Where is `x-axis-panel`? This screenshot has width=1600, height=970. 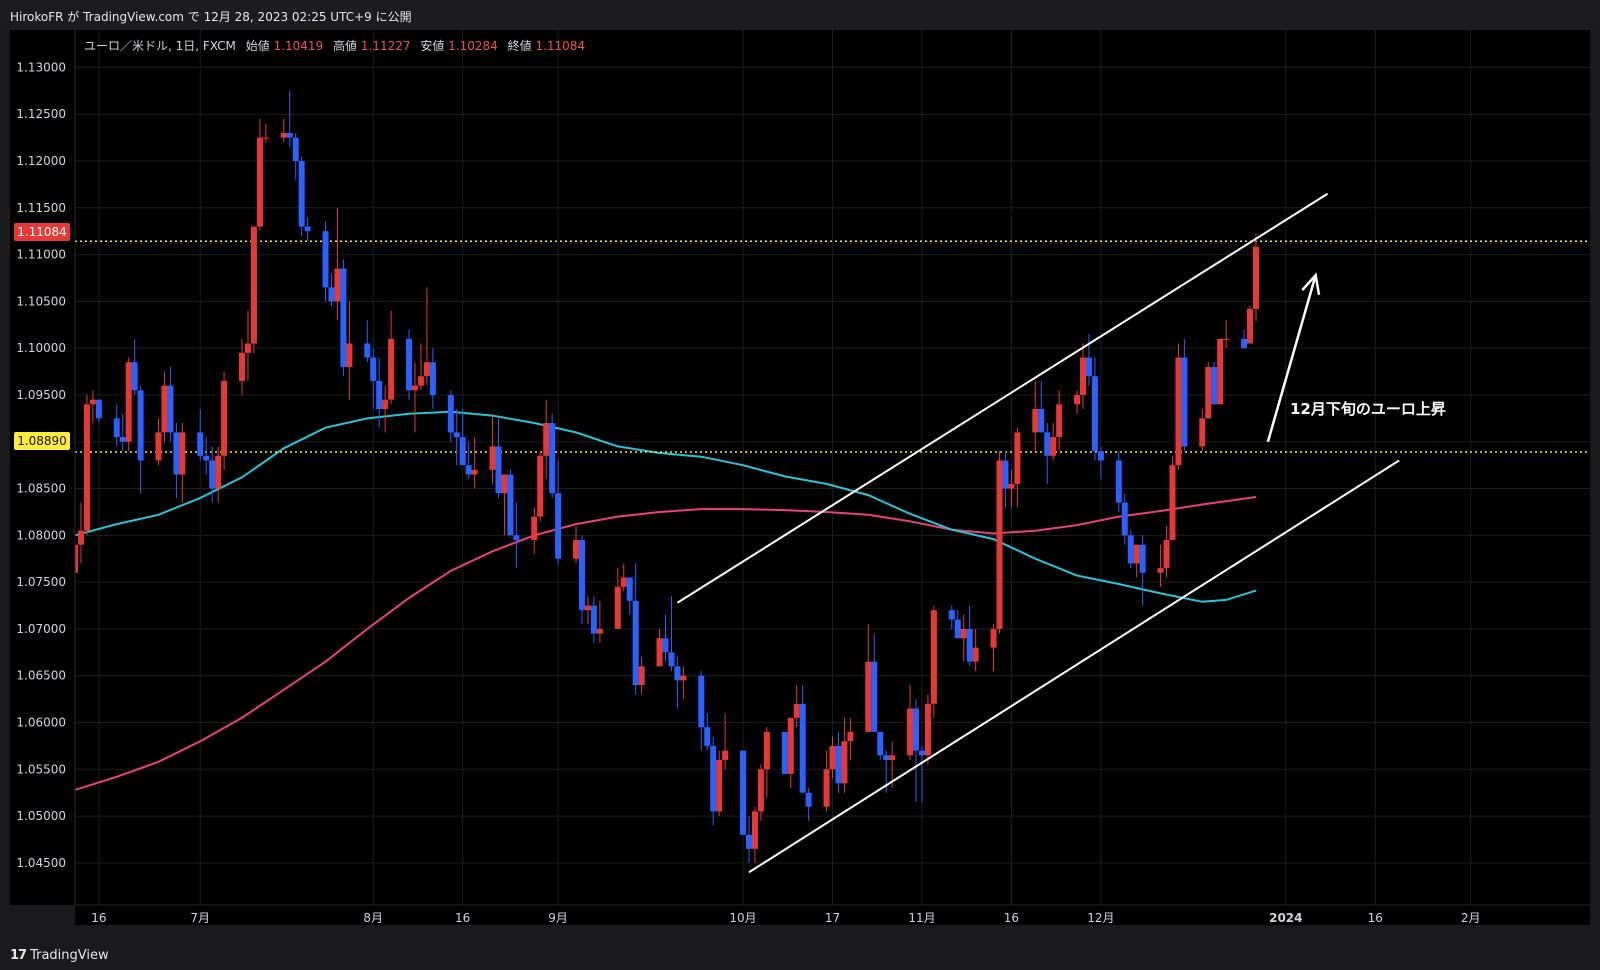 x-axis-panel is located at coordinates (832, 915).